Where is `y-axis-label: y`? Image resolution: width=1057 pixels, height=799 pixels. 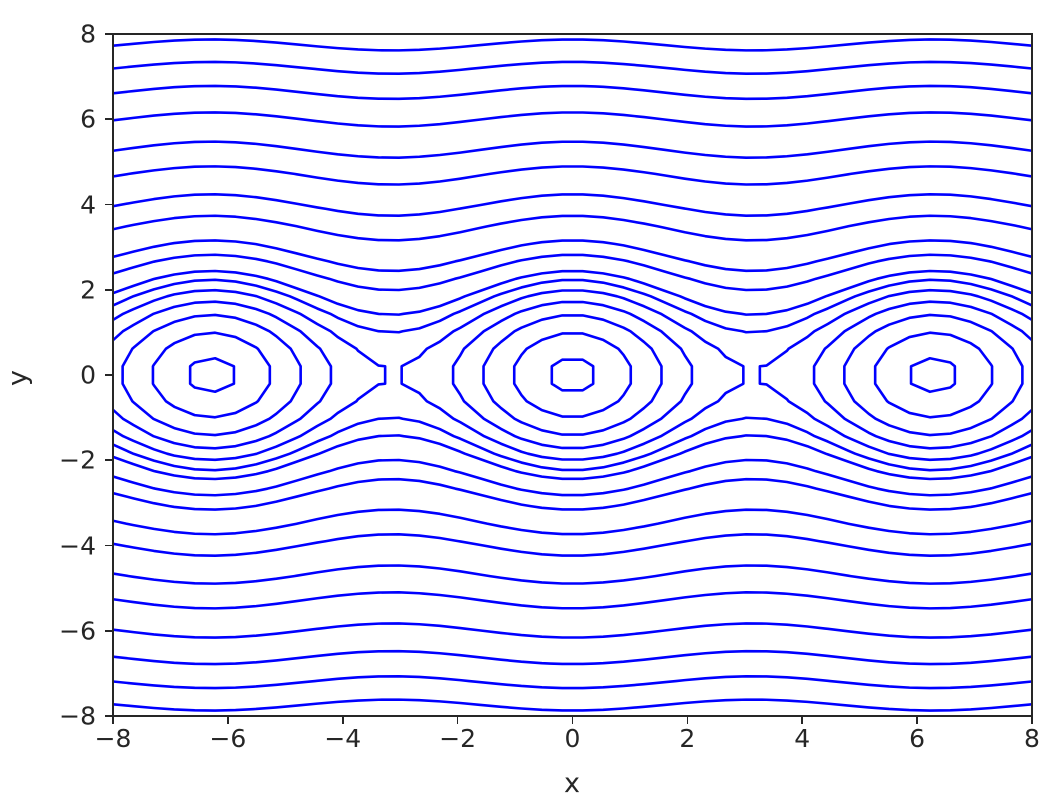
y-axis-label: y is located at coordinates (18, 378).